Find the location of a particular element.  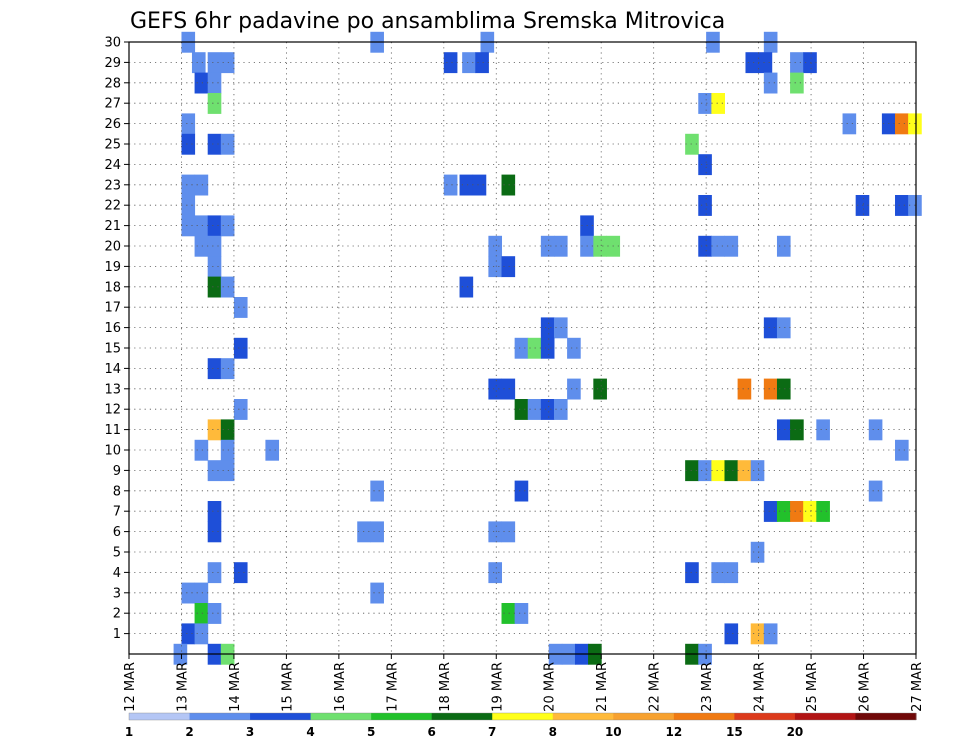

colorbar-label: 4 is located at coordinates (310, 732).